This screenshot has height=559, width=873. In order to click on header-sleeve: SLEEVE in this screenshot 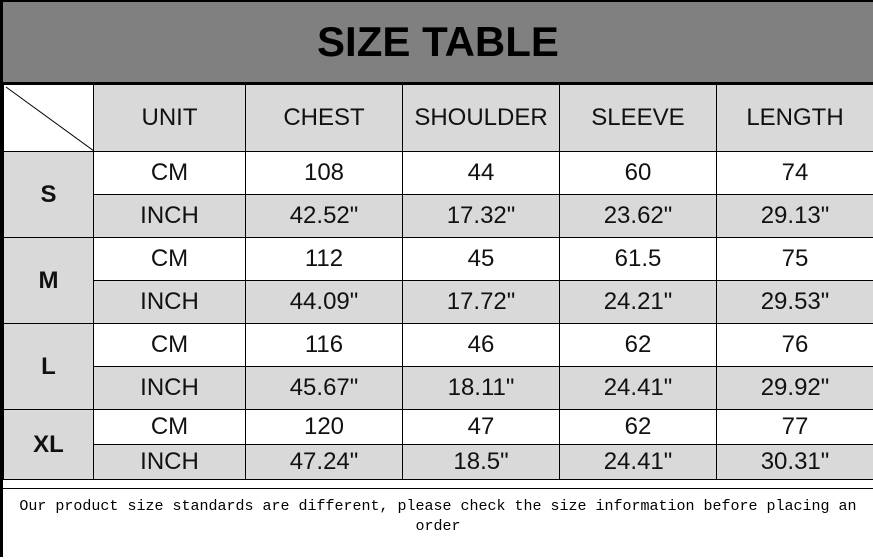, I will do `click(638, 118)`.